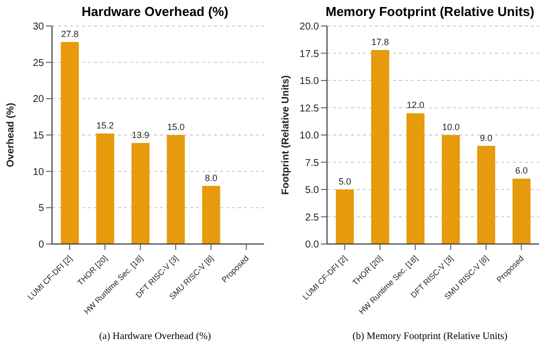 The width and height of the screenshot is (550, 348). I want to click on data-label: 27.8, so click(70, 33).